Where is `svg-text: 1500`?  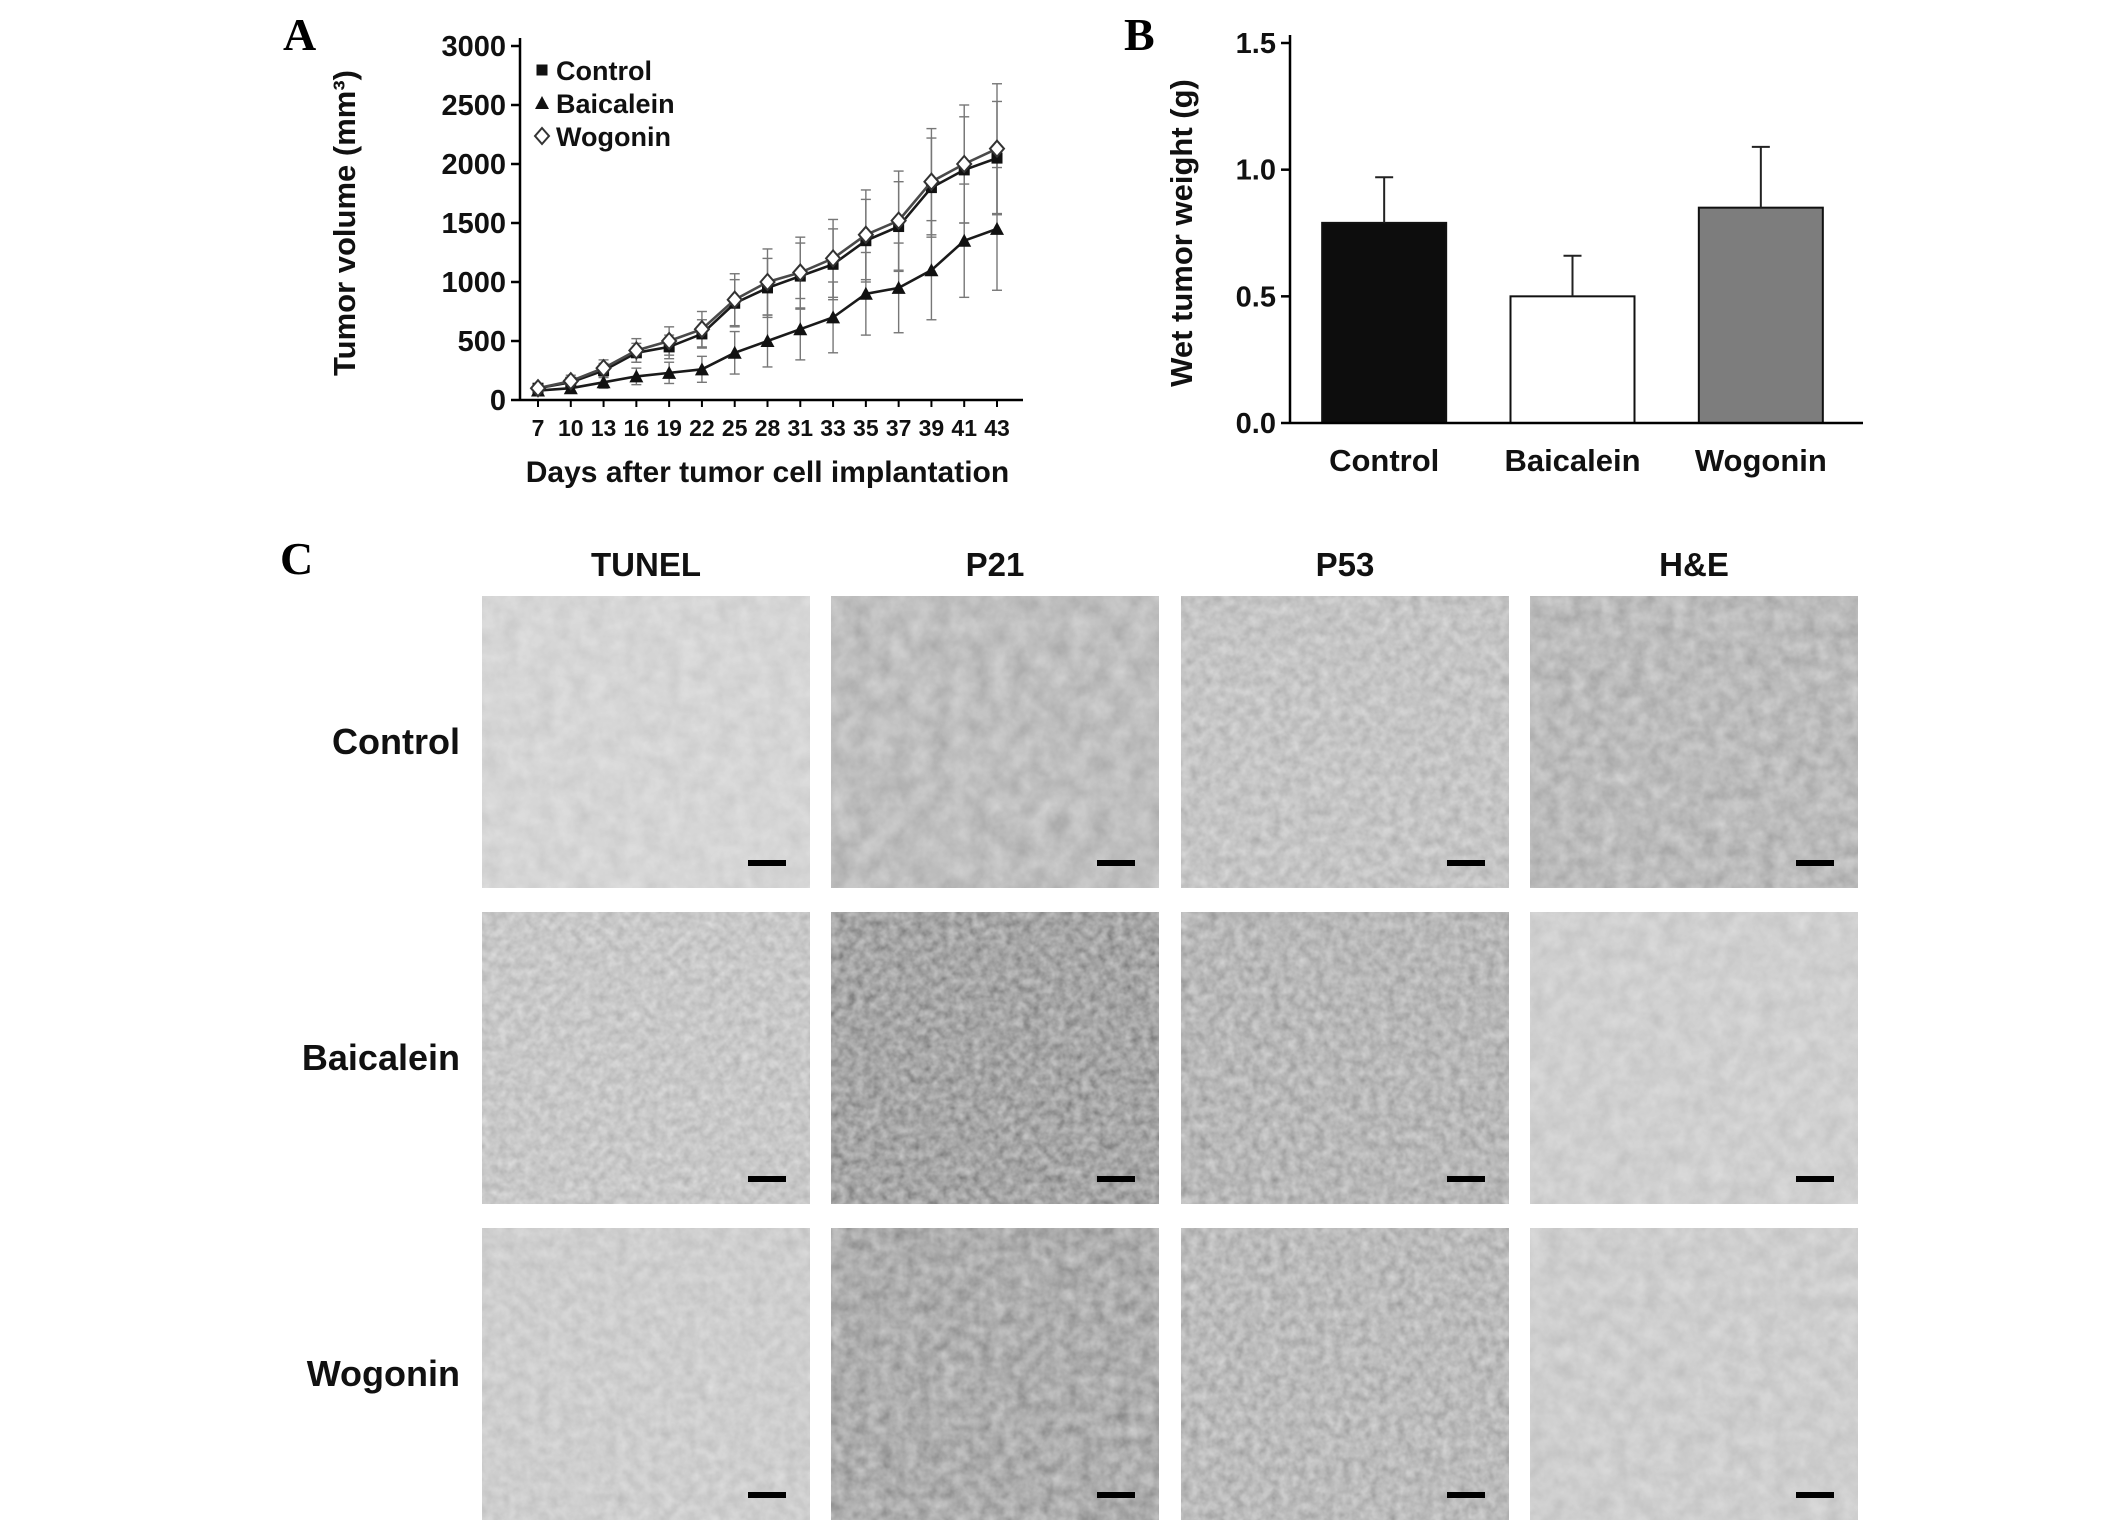
svg-text: 1500 is located at coordinates (473, 224).